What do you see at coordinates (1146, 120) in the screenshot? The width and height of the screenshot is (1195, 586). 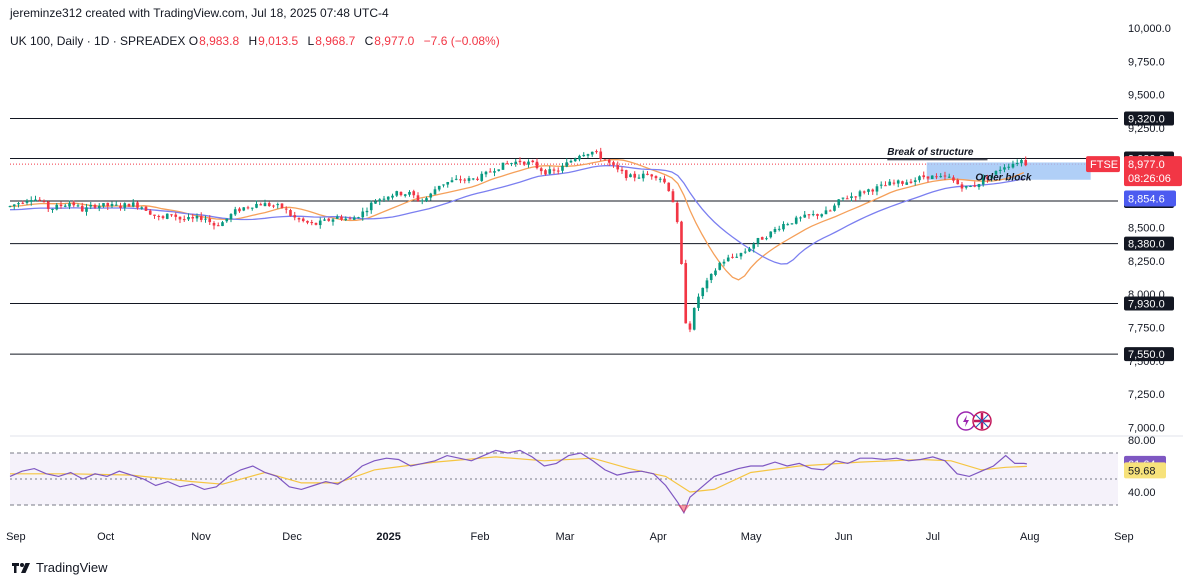 I see `level-badge-label: 9,320.0` at bounding box center [1146, 120].